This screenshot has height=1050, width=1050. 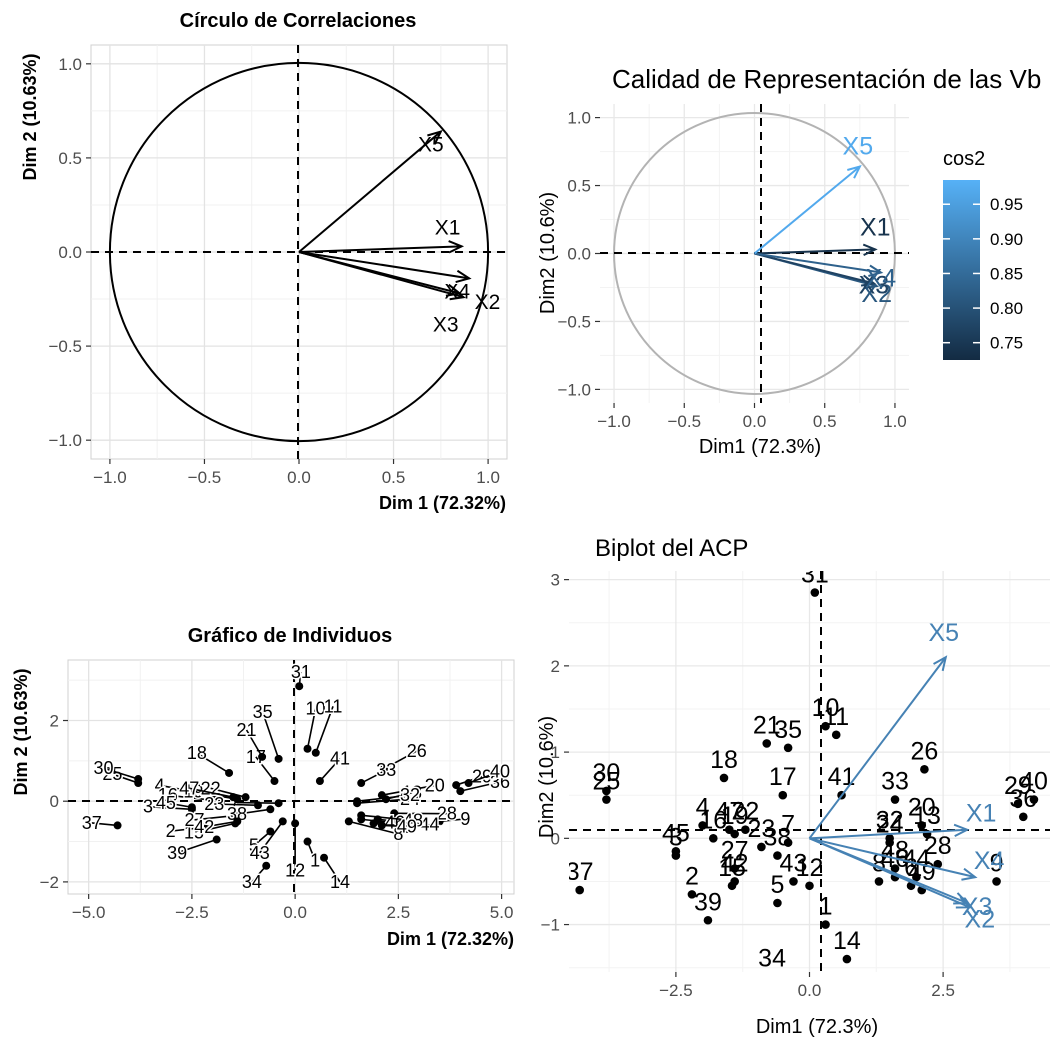 I want to click on biplot-point-label: 12, so click(x=810, y=868).